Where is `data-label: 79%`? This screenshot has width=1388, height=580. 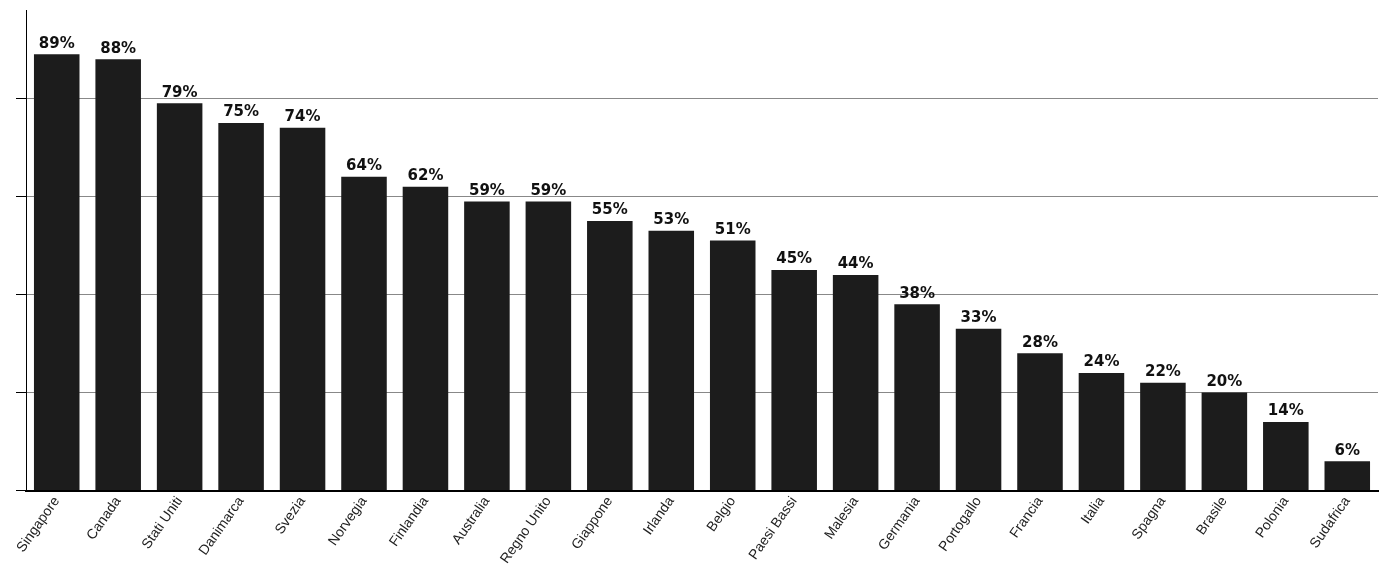
data-label: 79% is located at coordinates (179, 91).